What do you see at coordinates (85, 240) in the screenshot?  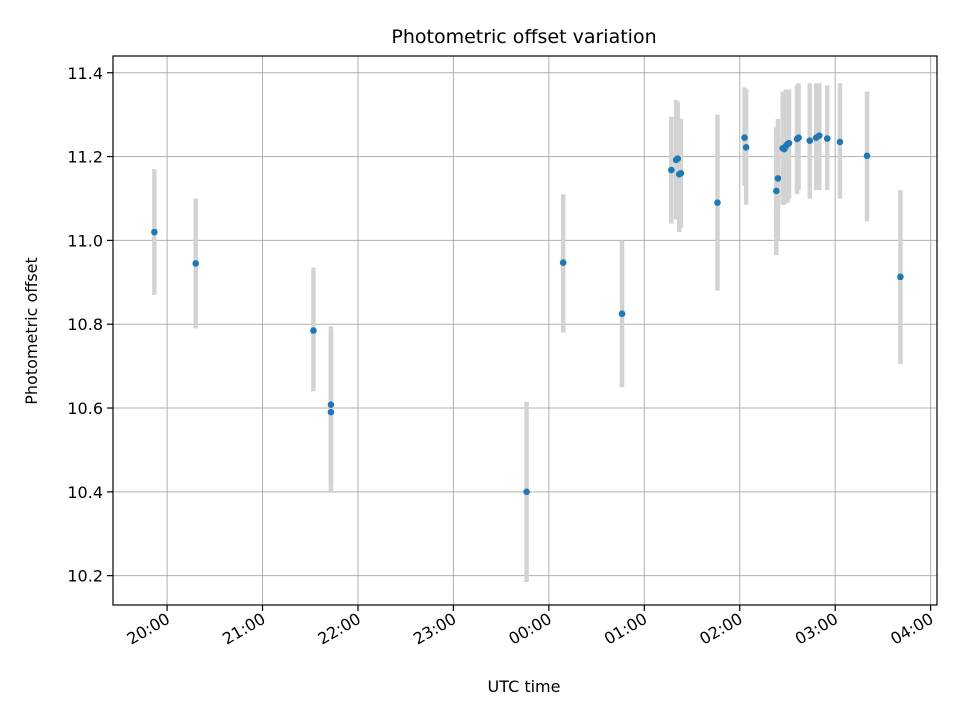 I see `y-tick-label: 11.0` at bounding box center [85, 240].